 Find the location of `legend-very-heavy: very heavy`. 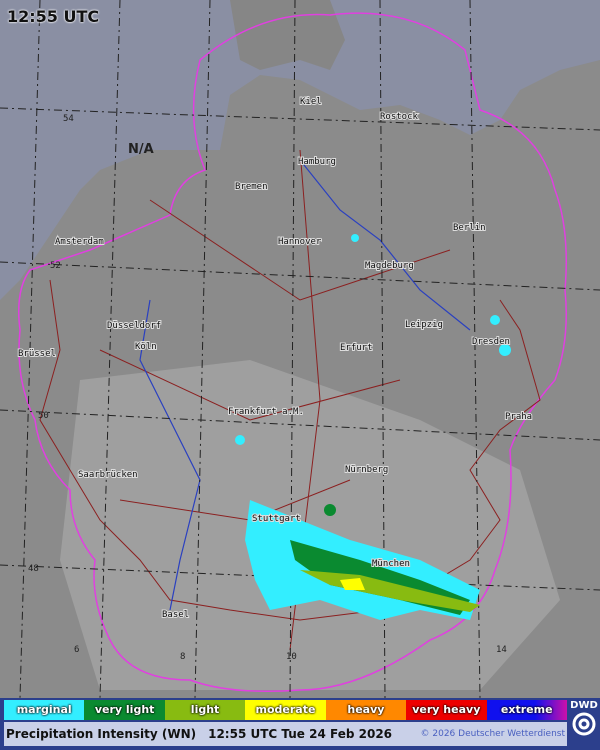

legend-very-heavy: very heavy is located at coordinates (446, 710).